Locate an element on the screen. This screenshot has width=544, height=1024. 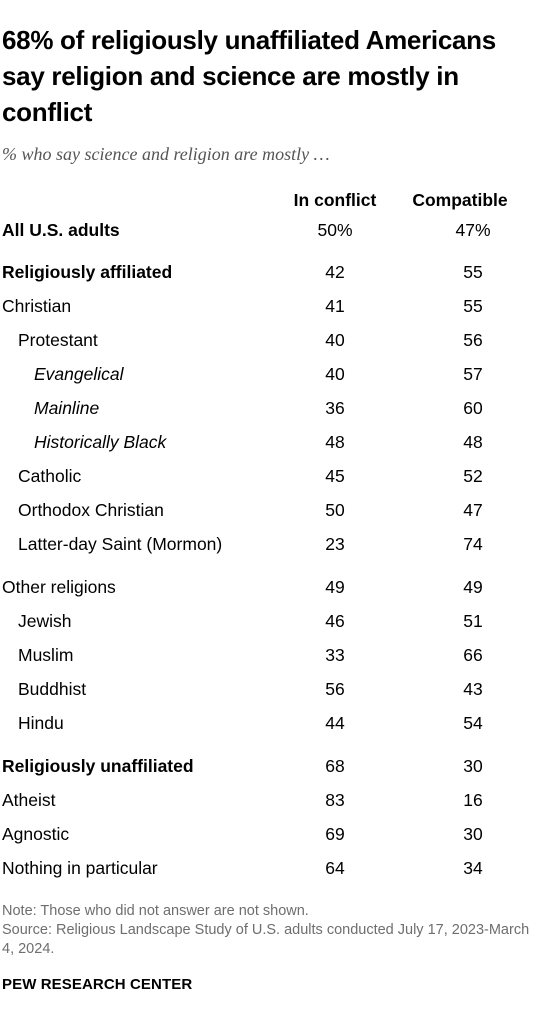
row-label: Evangelical is located at coordinates (79, 374).